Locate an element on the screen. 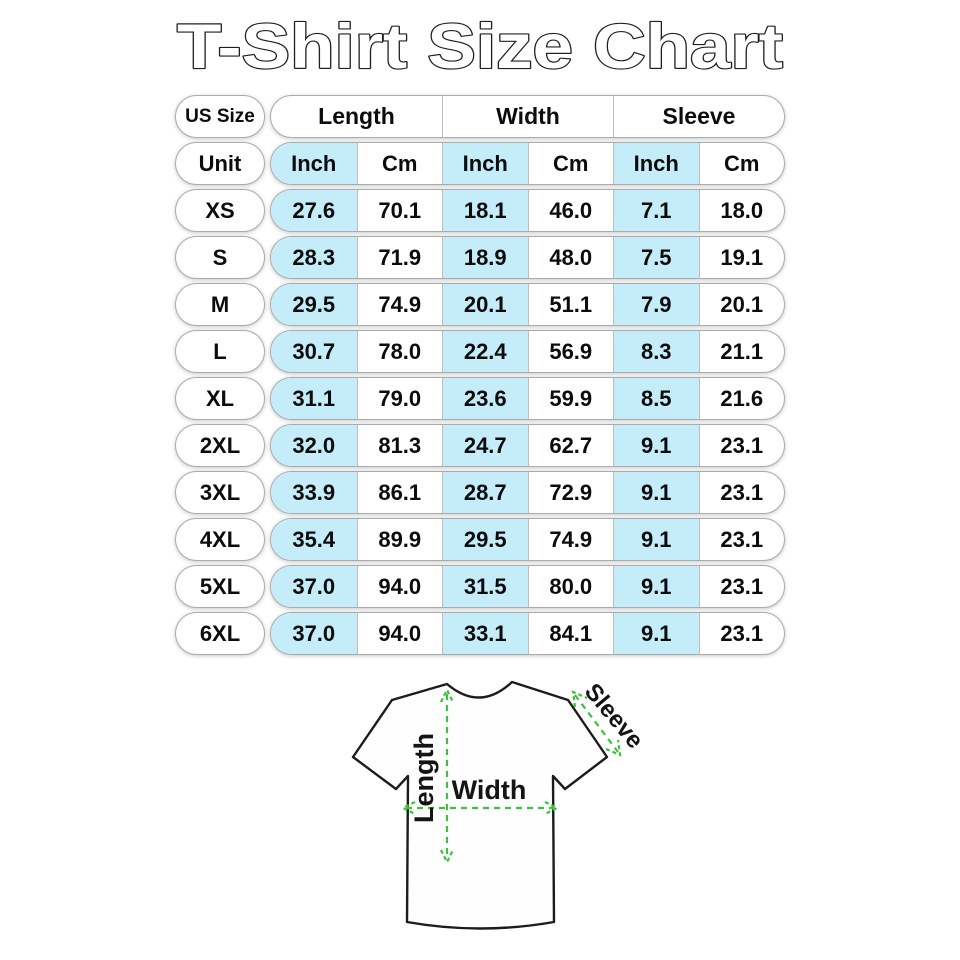 The height and width of the screenshot is (960, 960). size-label: XS is located at coordinates (220, 210).